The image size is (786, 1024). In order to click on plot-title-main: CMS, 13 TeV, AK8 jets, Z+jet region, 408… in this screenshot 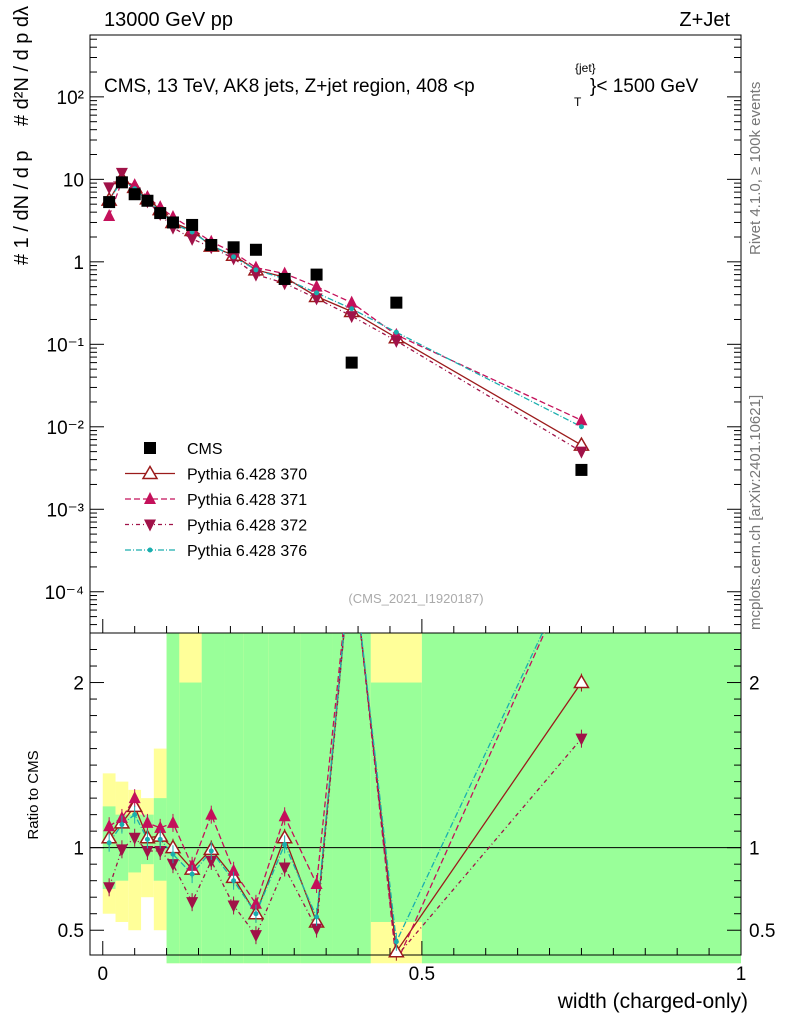, I will do `click(289, 86)`.